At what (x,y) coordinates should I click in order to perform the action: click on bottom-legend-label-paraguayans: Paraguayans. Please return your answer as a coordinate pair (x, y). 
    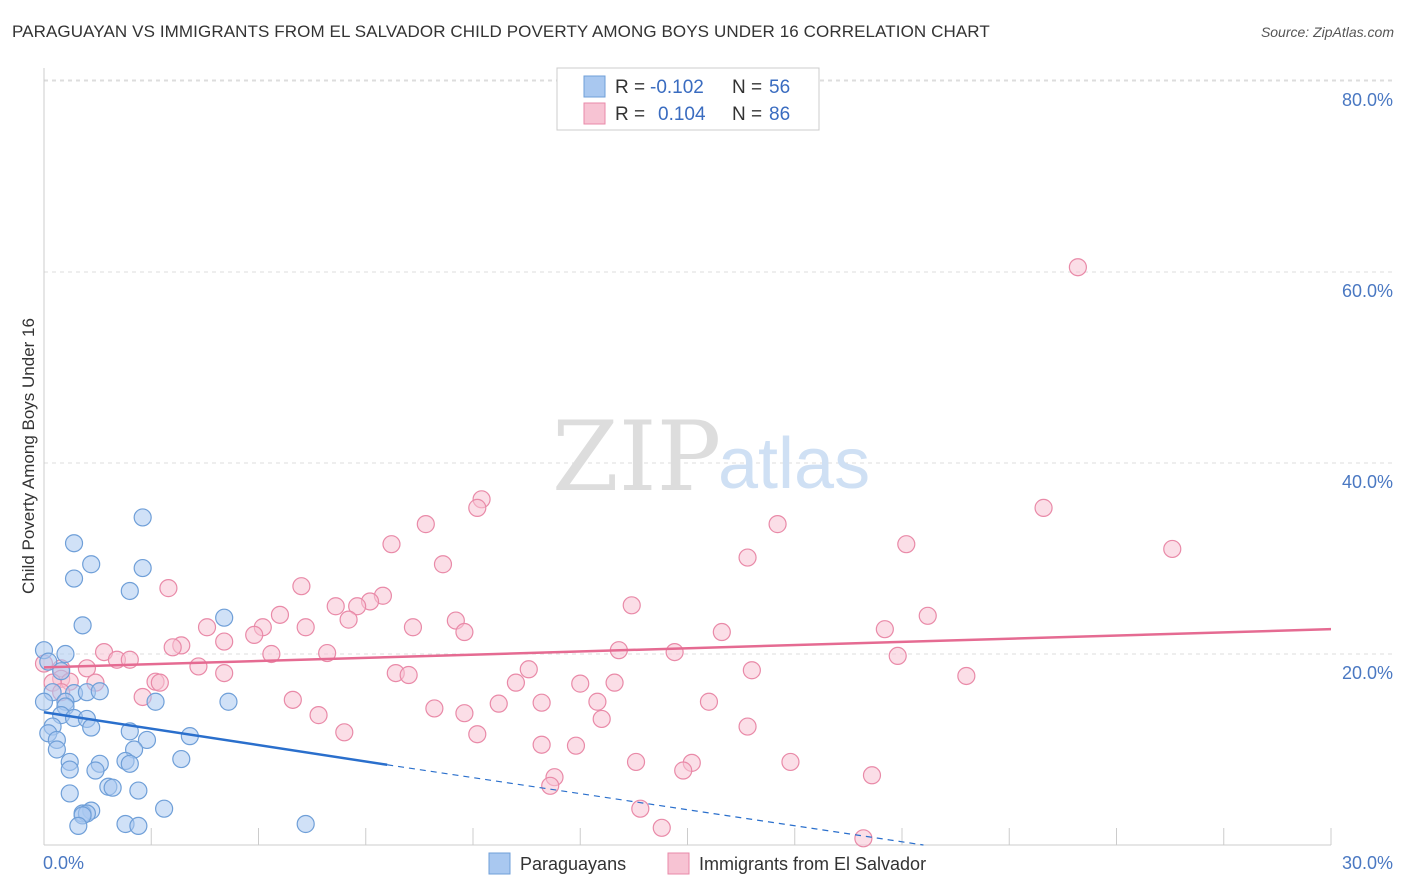
    Looking at the image, I should click on (573, 864).